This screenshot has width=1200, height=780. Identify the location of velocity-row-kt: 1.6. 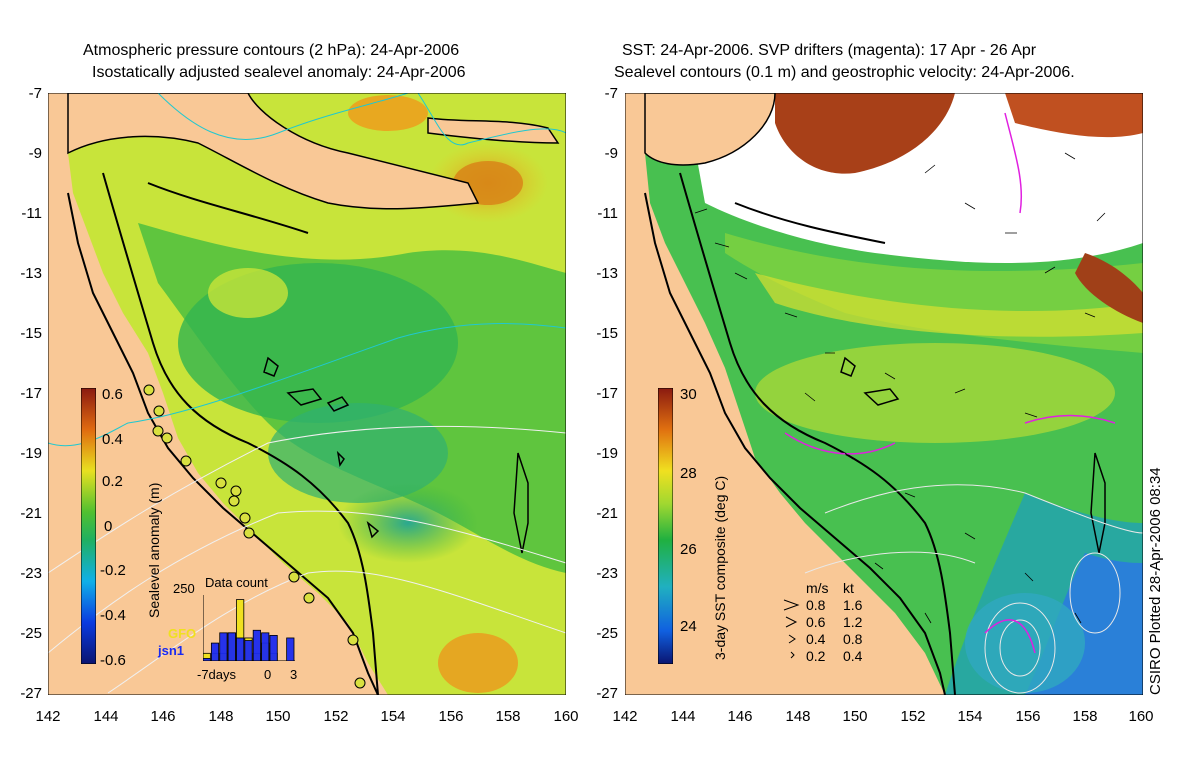
(853, 605).